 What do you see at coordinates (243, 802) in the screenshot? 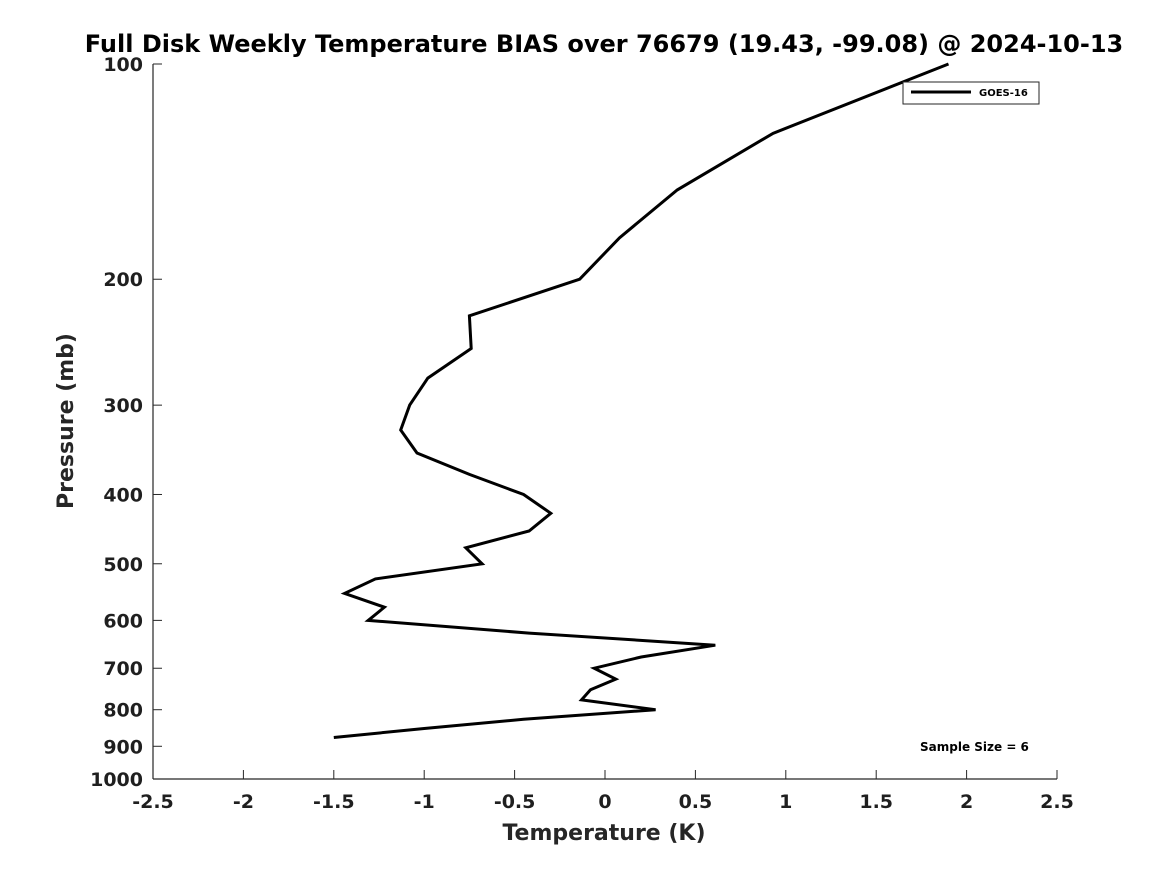
I see `x-tick-label: -2` at bounding box center [243, 802].